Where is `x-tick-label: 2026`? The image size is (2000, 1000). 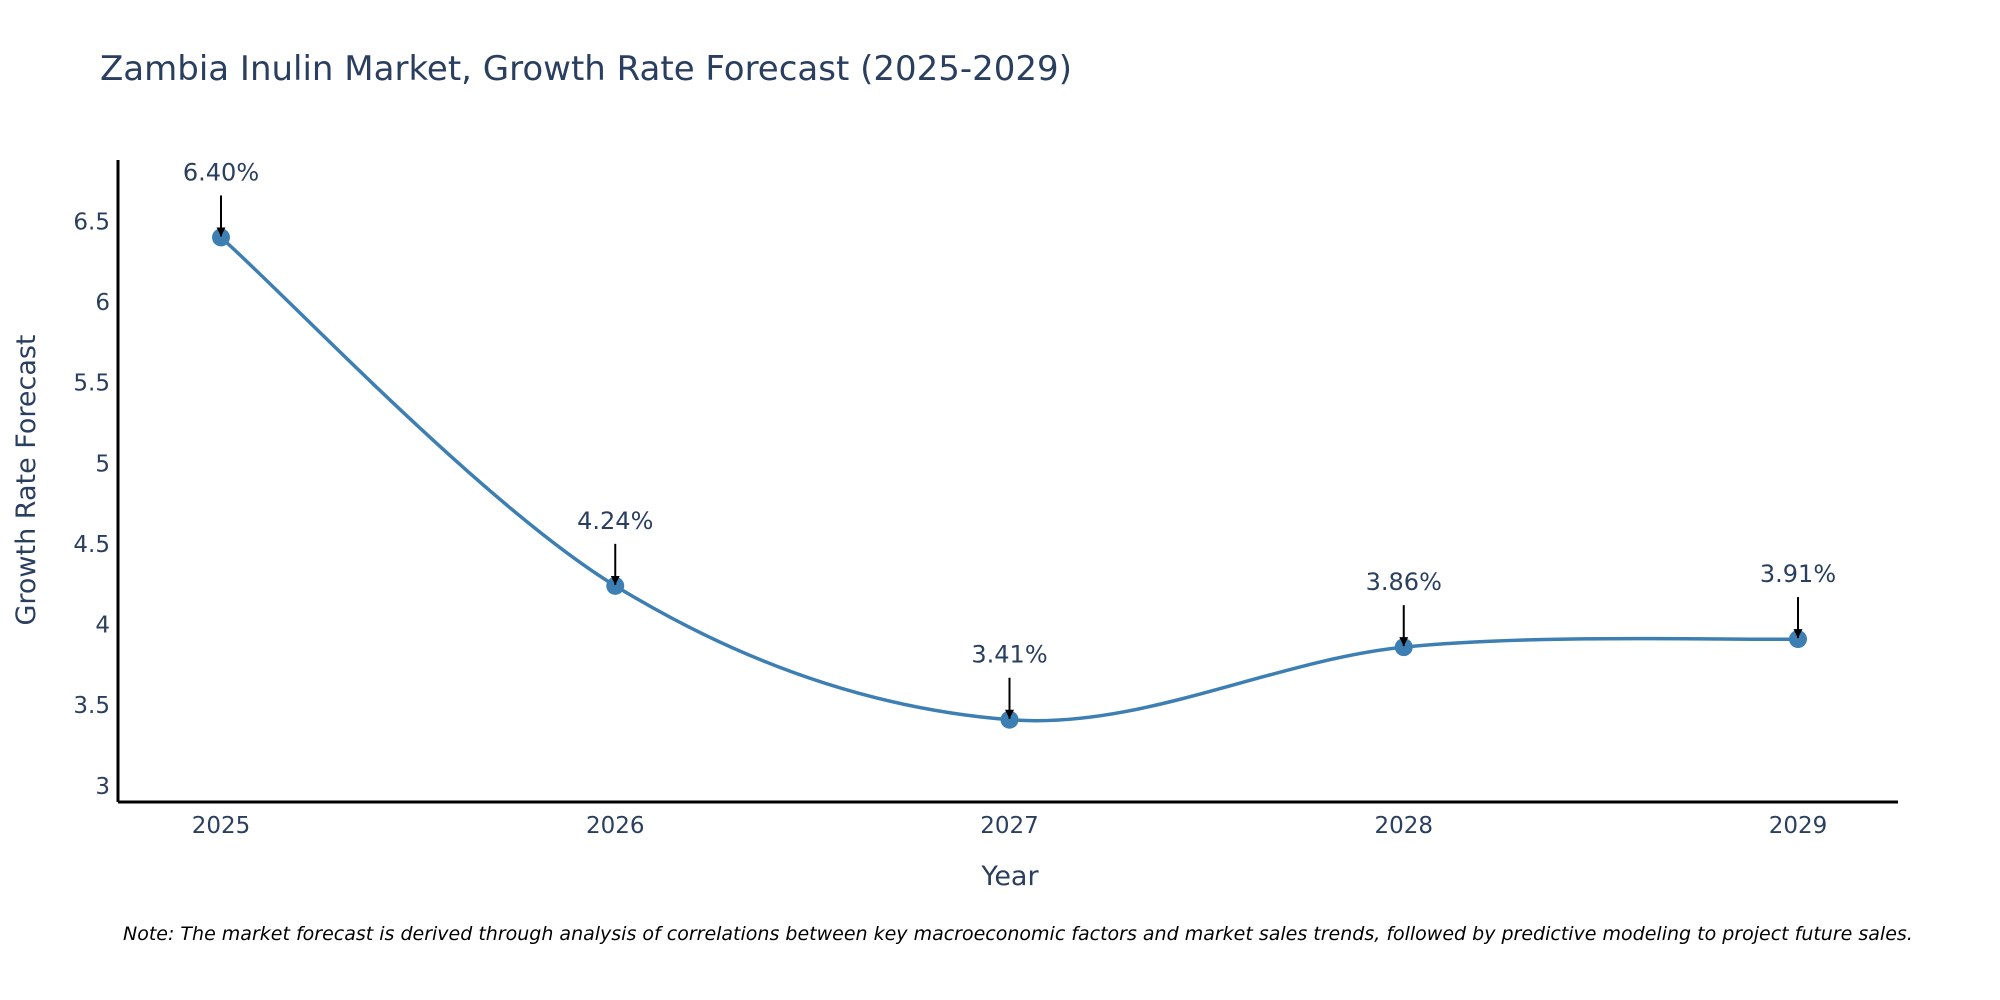 x-tick-label: 2026 is located at coordinates (615, 826).